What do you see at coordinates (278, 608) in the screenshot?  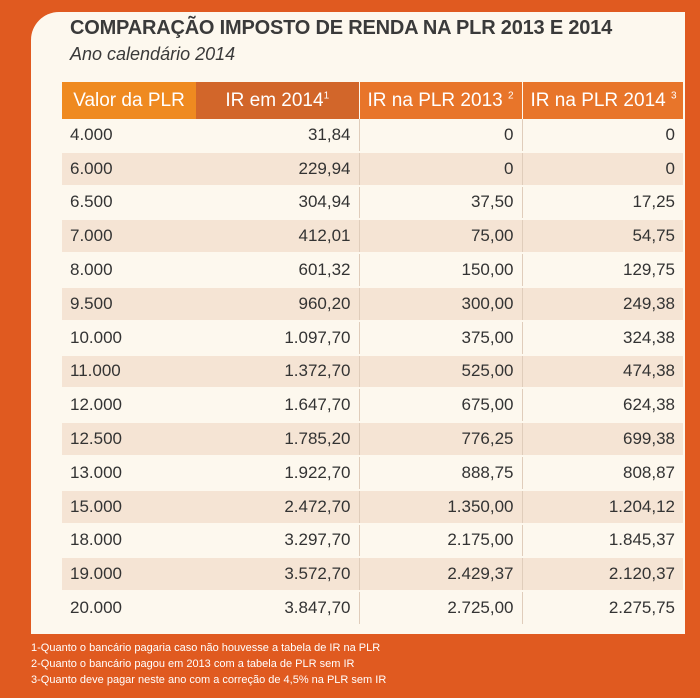 I see `table-cell: 3.847,70` at bounding box center [278, 608].